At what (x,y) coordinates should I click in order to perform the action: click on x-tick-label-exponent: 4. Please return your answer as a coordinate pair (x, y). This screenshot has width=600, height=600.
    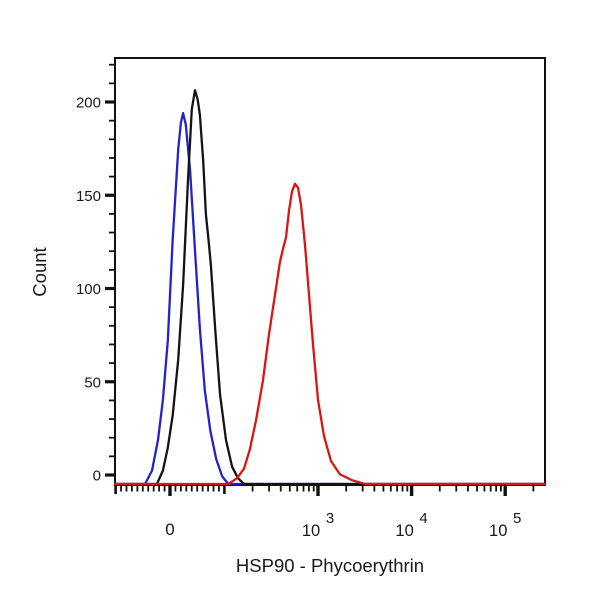
    Looking at the image, I should click on (423, 518).